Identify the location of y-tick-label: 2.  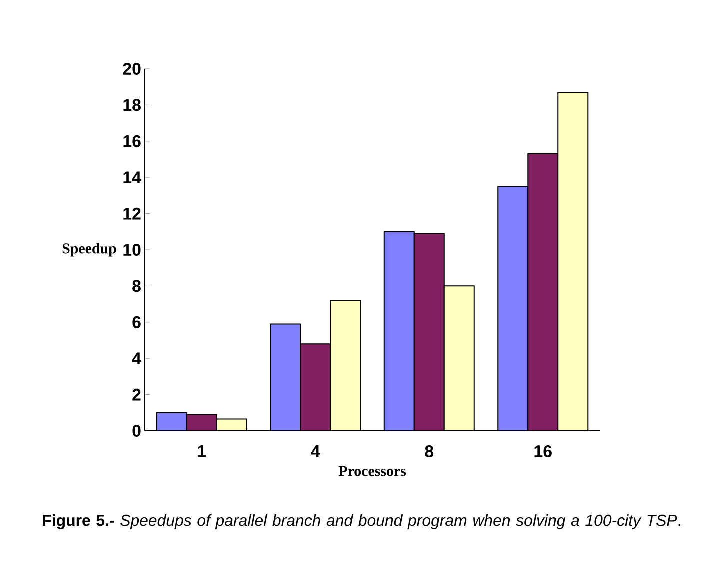
(136, 394).